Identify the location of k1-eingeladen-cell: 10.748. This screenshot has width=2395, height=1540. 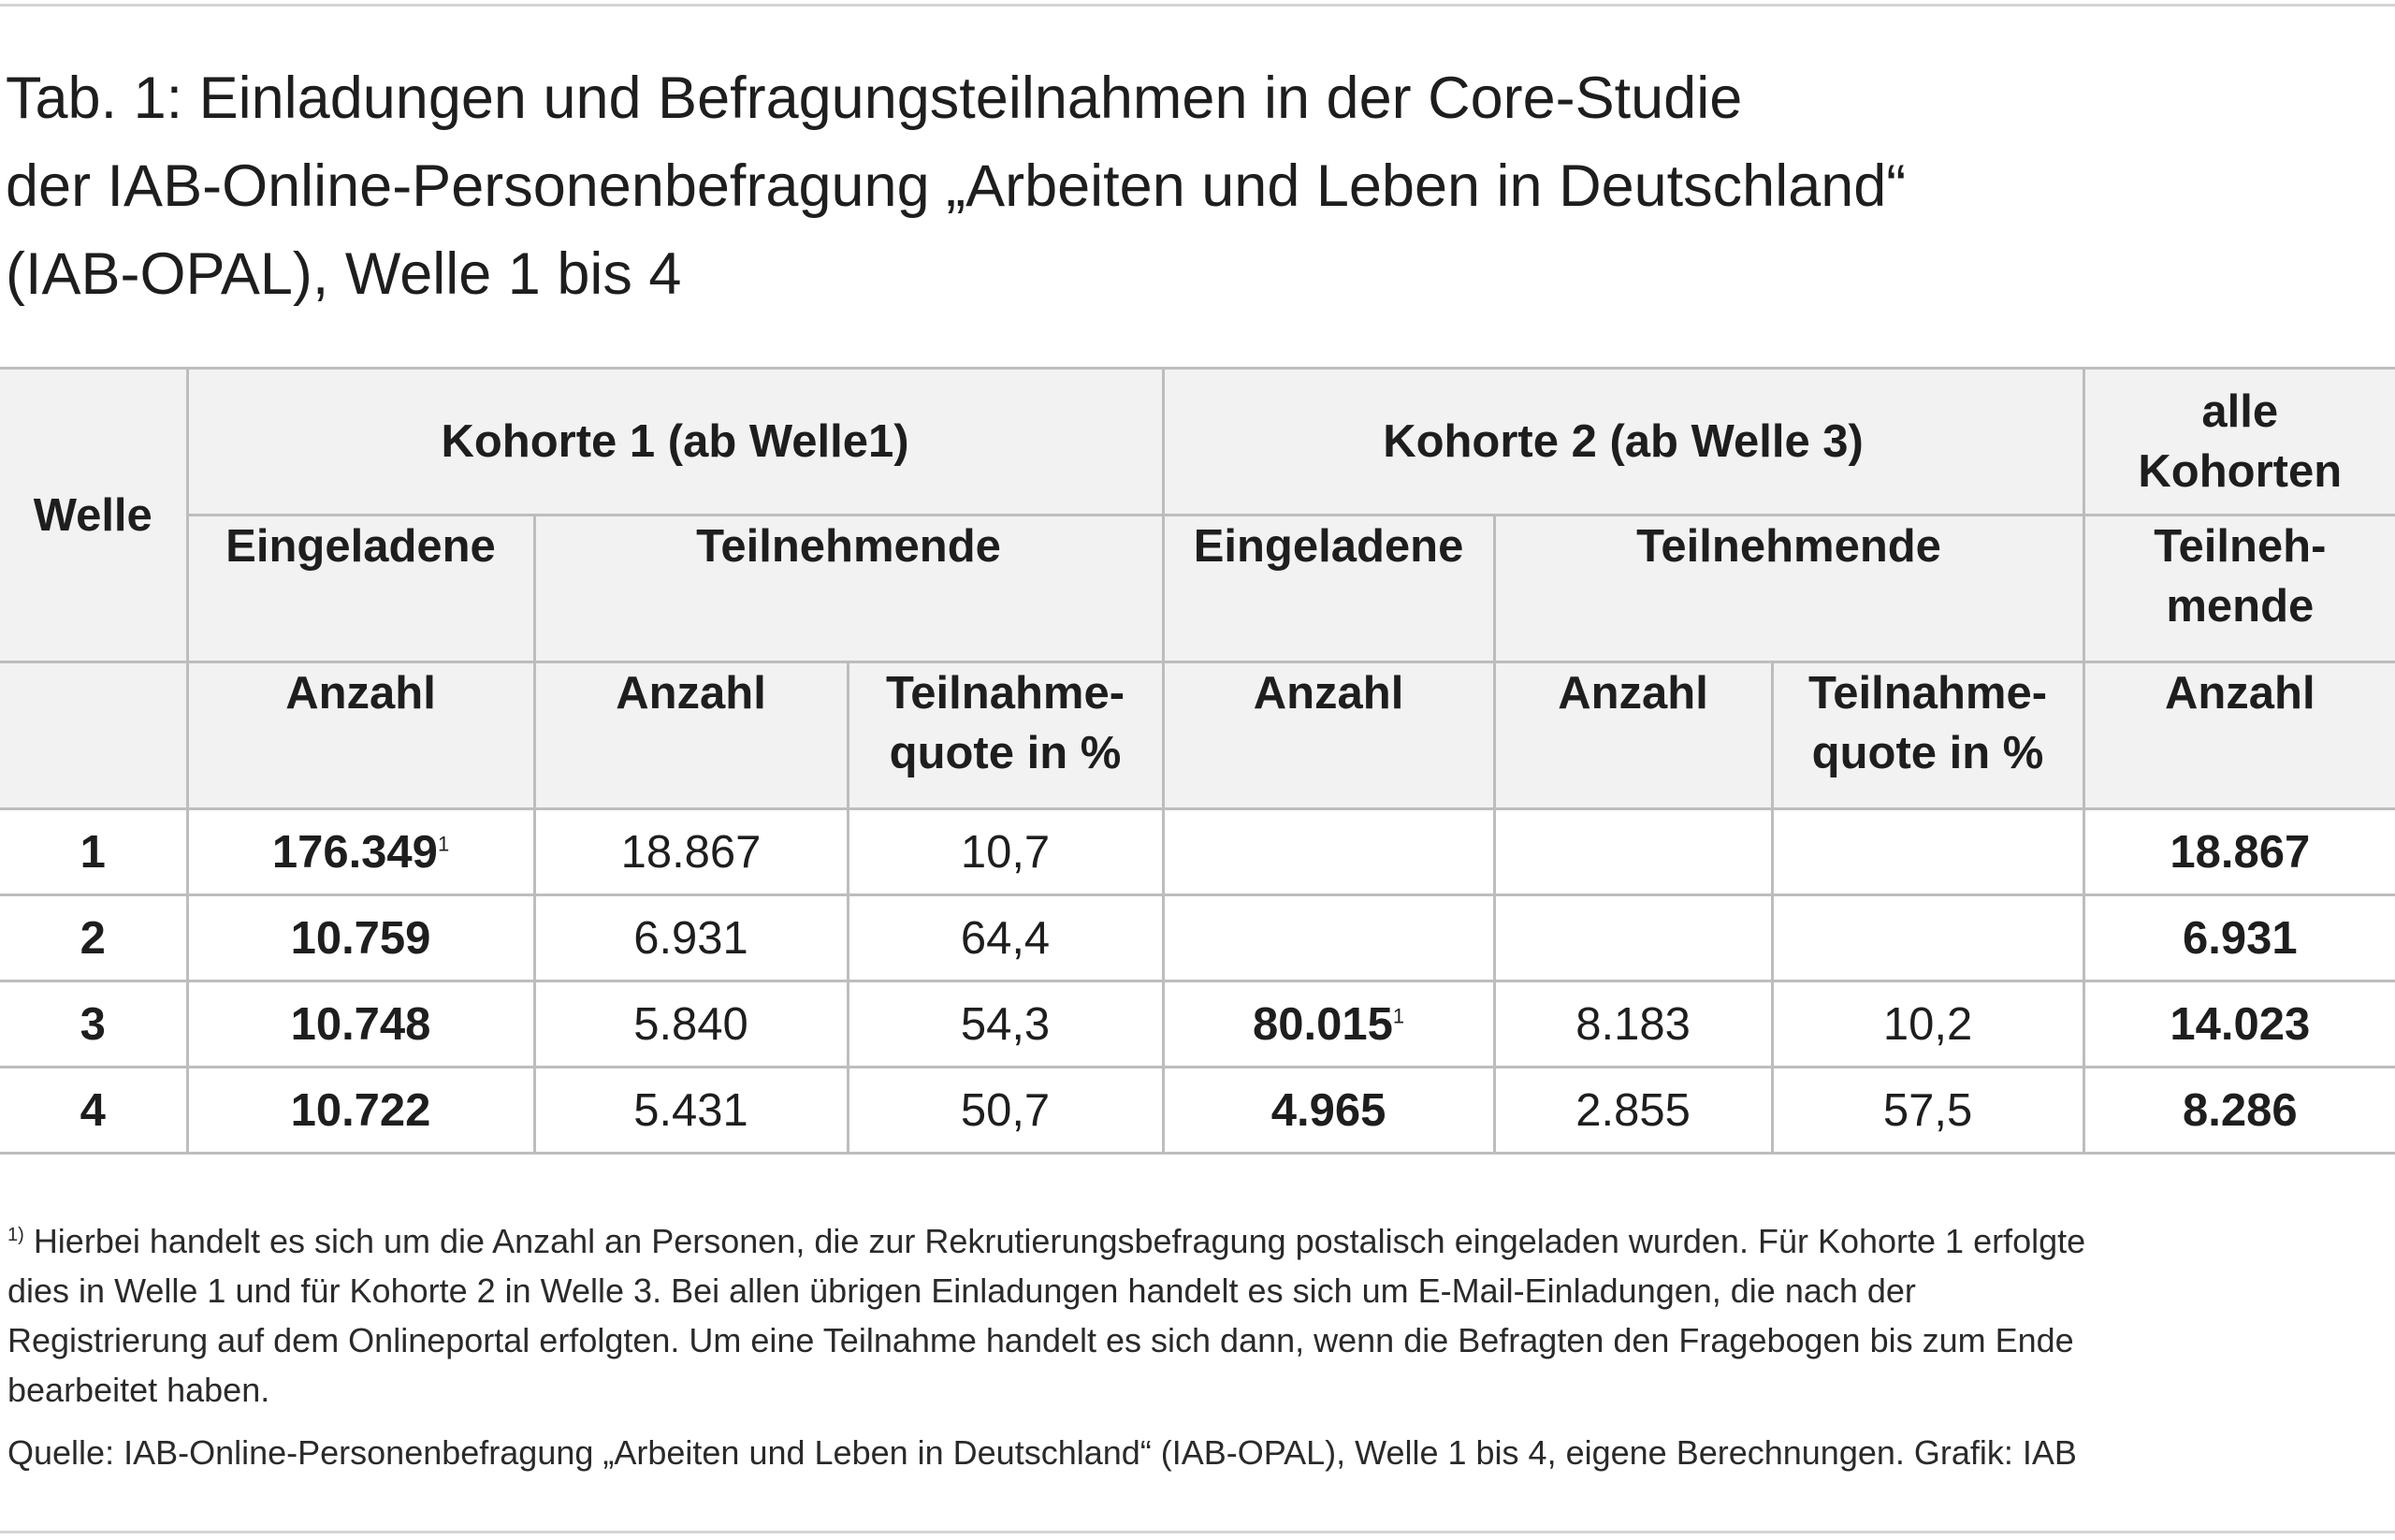
(360, 1024).